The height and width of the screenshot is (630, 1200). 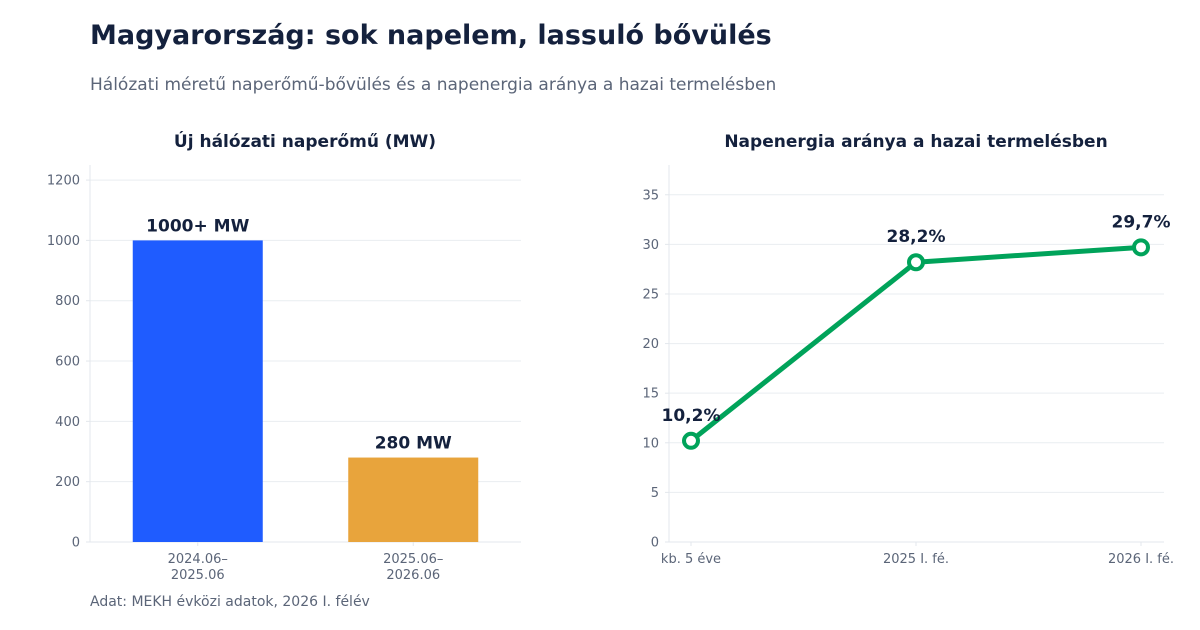 What do you see at coordinates (650, 344) in the screenshot?
I see `line-y-tick-label: 20` at bounding box center [650, 344].